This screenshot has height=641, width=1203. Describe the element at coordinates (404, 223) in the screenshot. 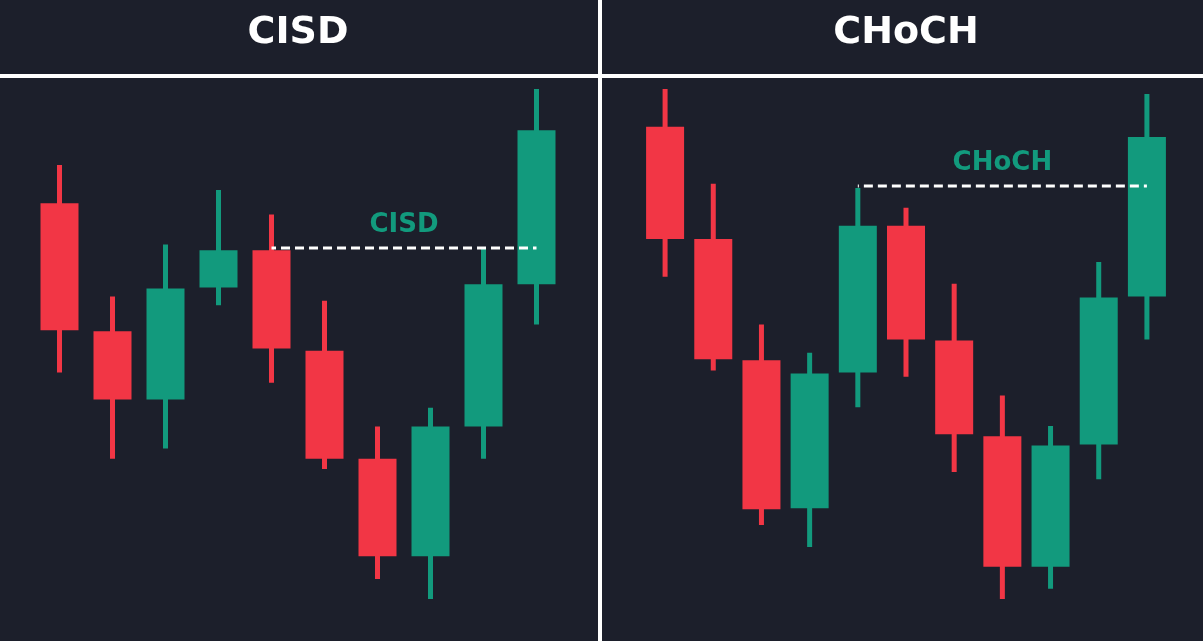

I see `annotation: CISD` at that location.